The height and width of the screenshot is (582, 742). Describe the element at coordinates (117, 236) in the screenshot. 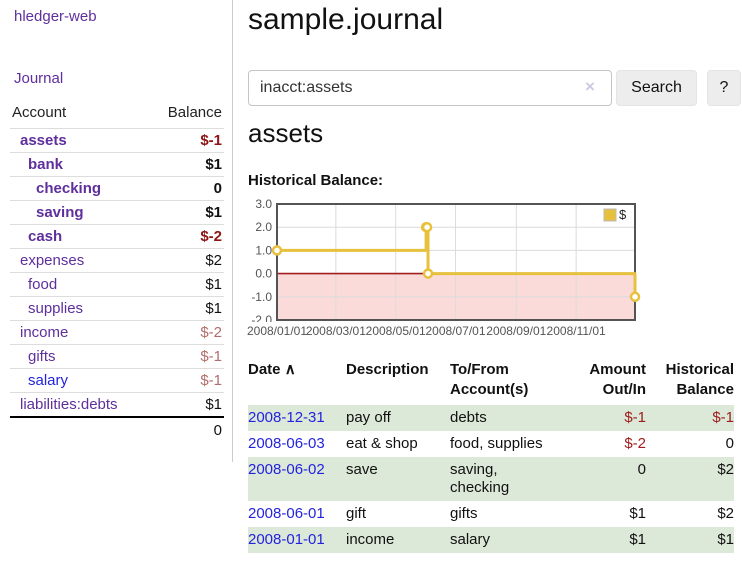

I see `table-row: cash $-2` at that location.